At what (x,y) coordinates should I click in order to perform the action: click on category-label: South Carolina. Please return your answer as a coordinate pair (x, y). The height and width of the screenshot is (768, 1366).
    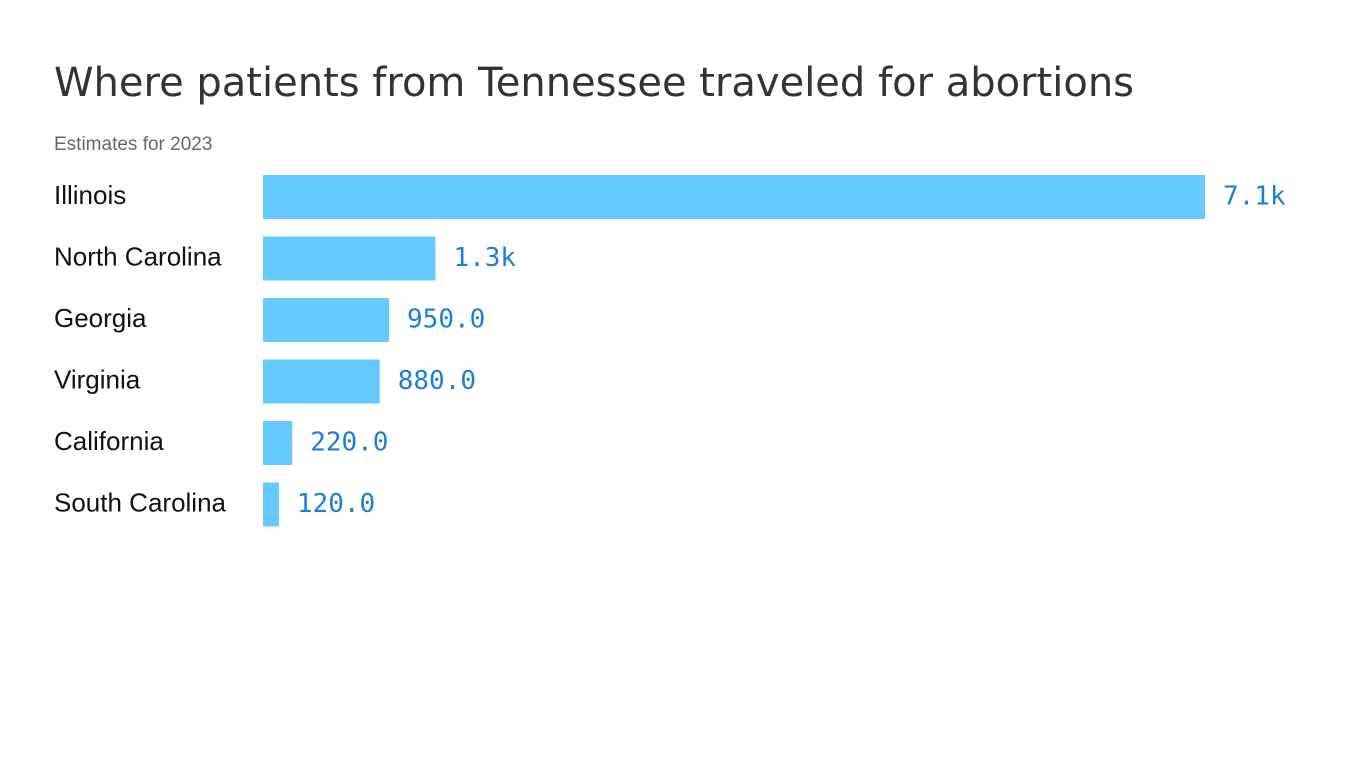
    Looking at the image, I should click on (140, 502).